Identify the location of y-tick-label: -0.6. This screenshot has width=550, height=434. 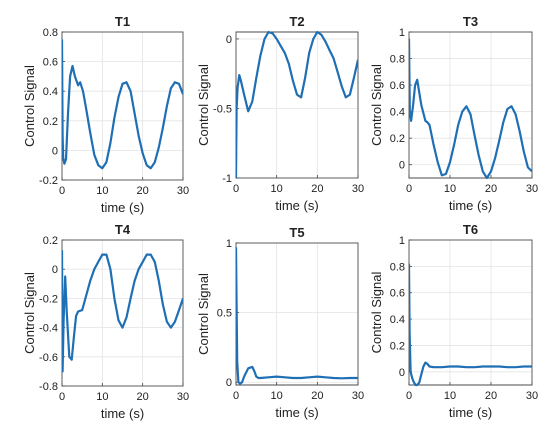
(48, 358).